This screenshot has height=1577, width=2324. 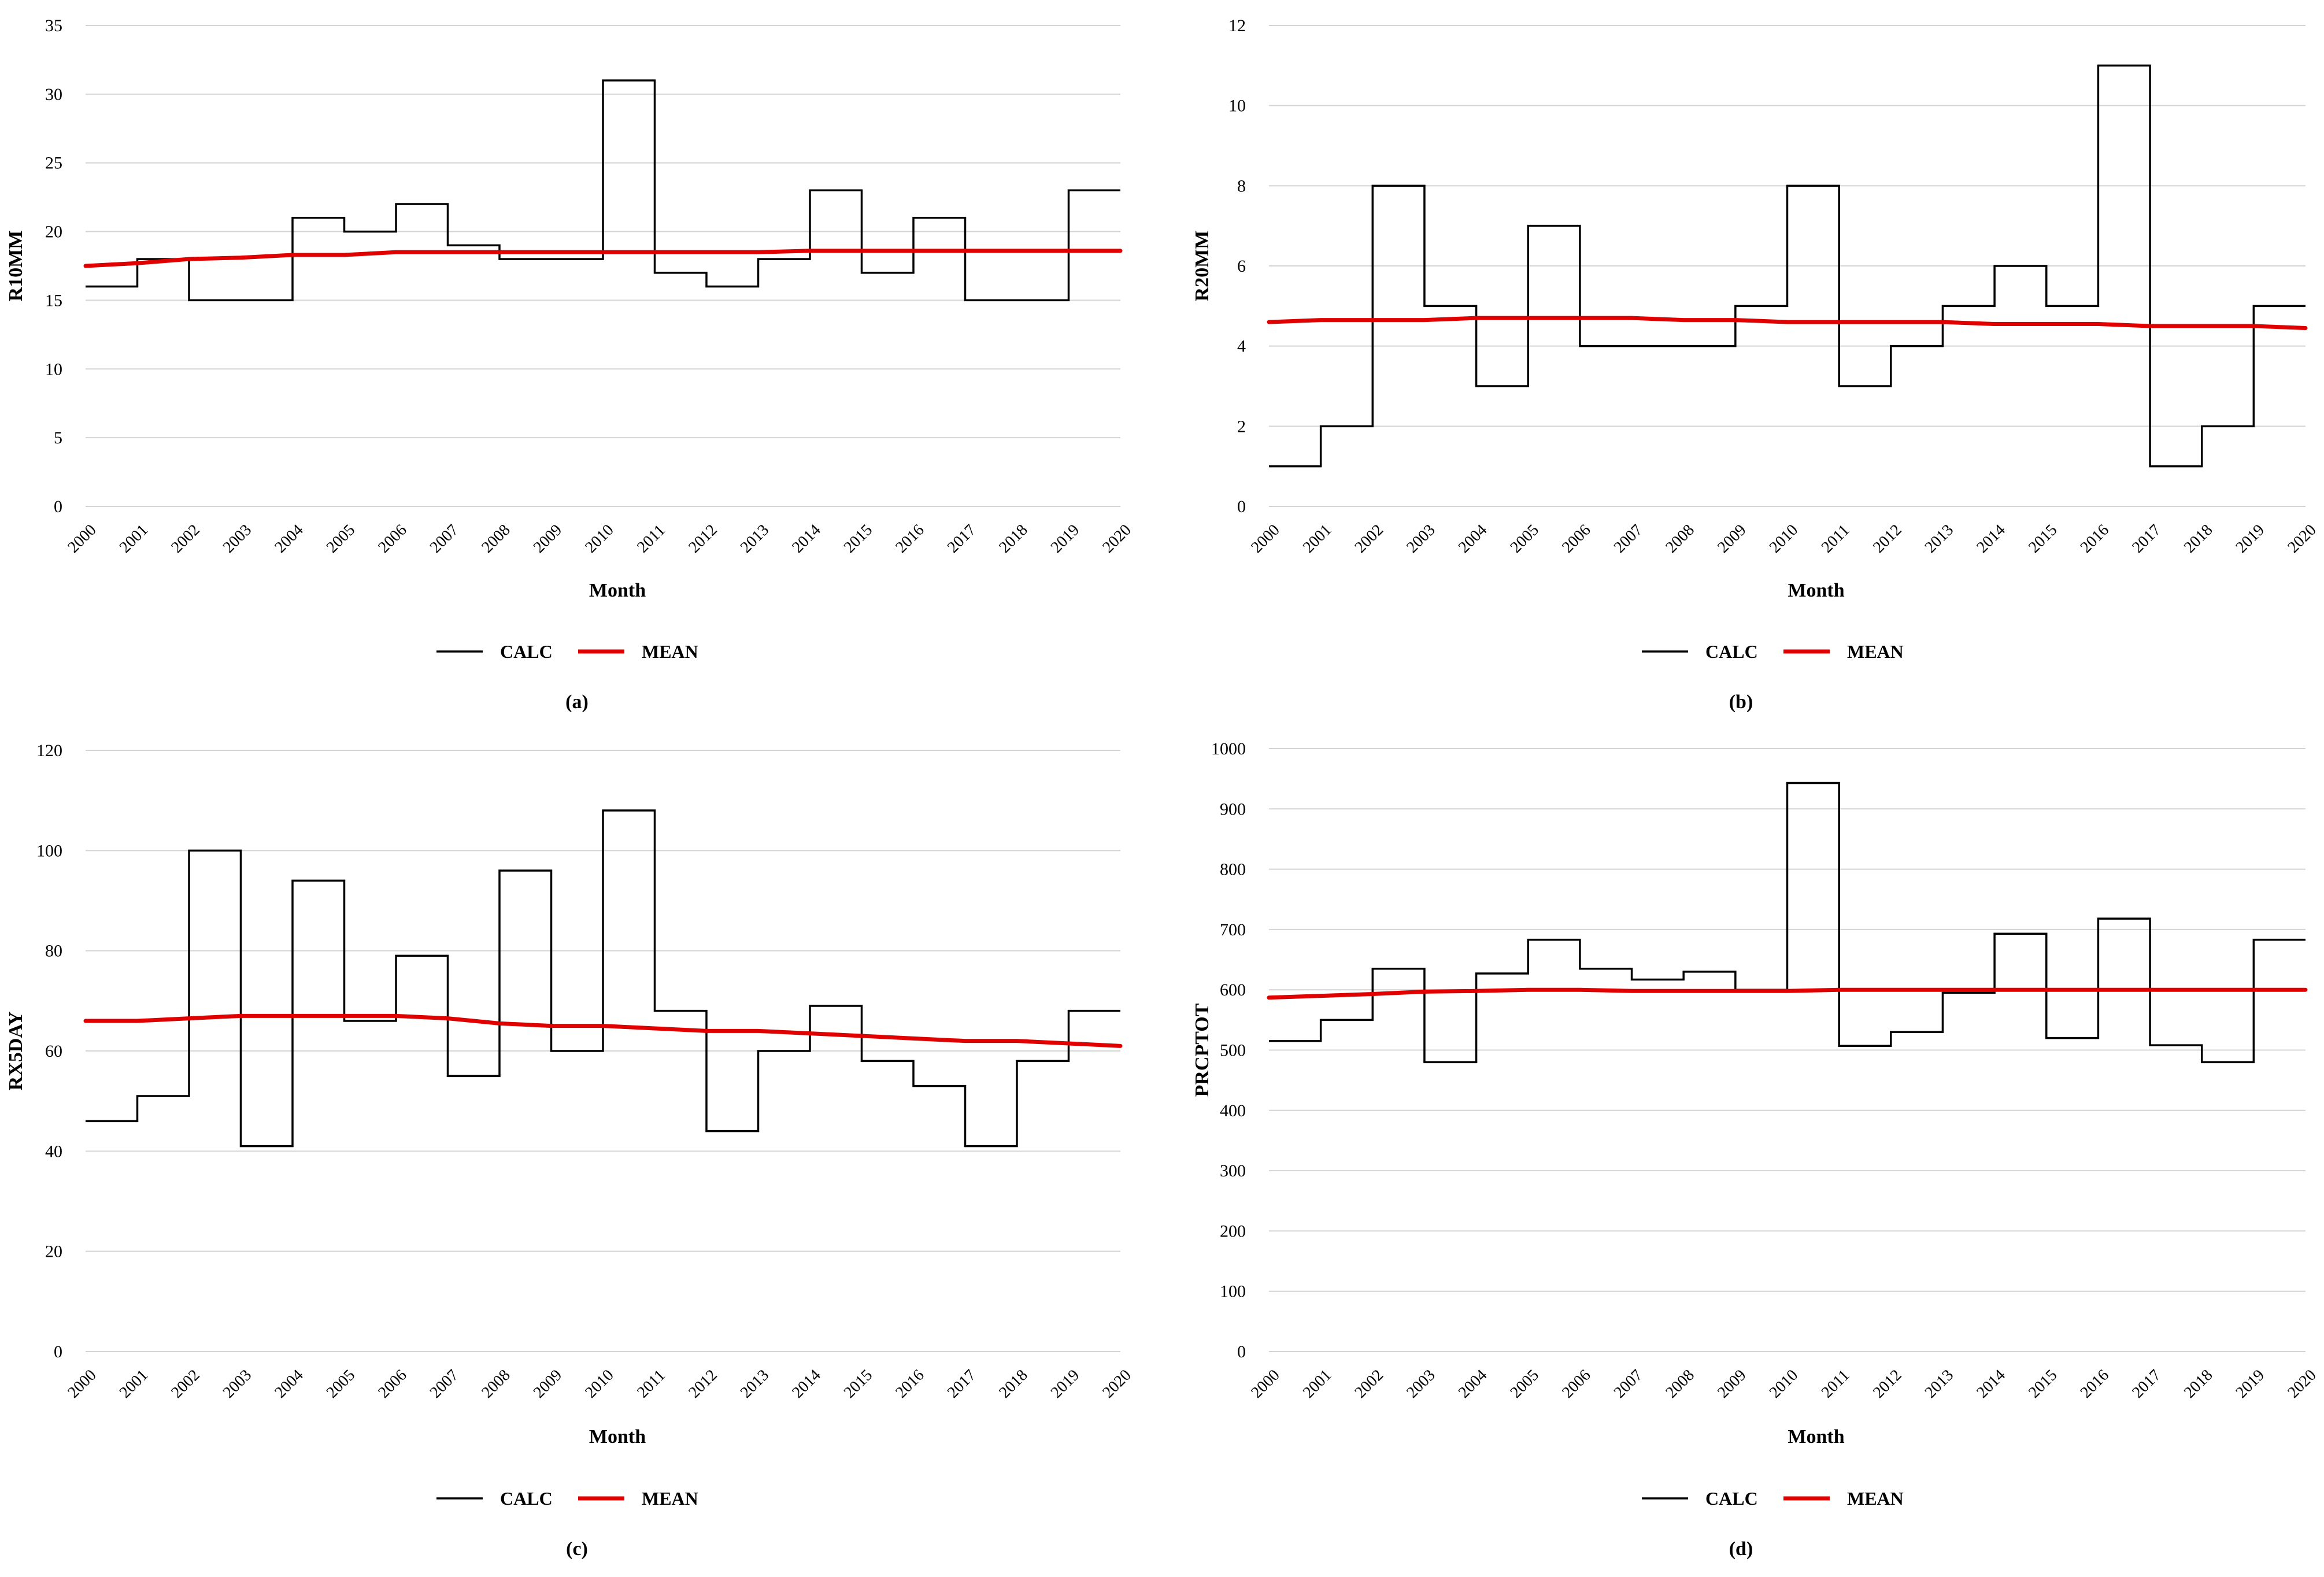 I want to click on y-tick-labels: 0 5 10 15 20 25 30 35, so click(x=53, y=266).